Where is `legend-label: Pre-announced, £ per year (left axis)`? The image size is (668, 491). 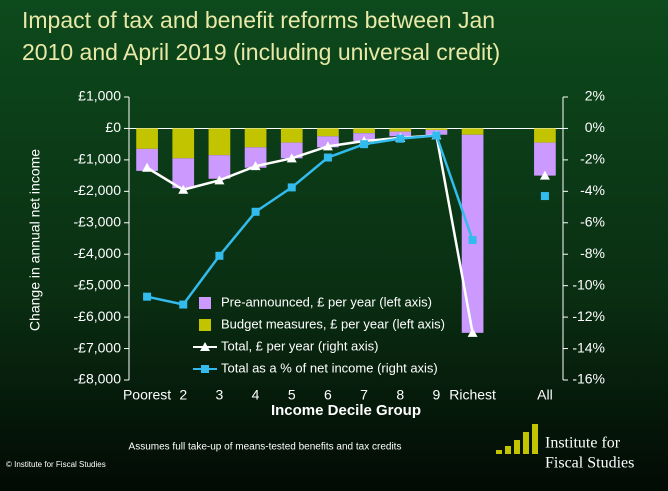 legend-label: Pre-announced, £ per year (left axis) is located at coordinates (326, 301).